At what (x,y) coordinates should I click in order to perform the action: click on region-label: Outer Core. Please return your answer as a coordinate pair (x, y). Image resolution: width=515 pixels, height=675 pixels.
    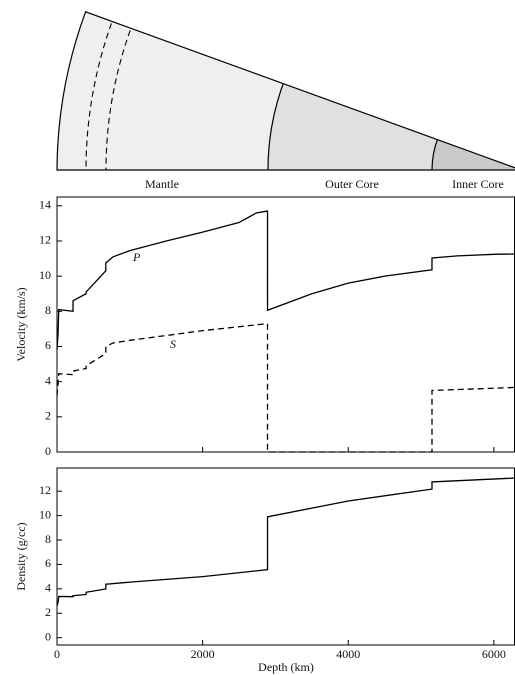
    Looking at the image, I should click on (352, 184).